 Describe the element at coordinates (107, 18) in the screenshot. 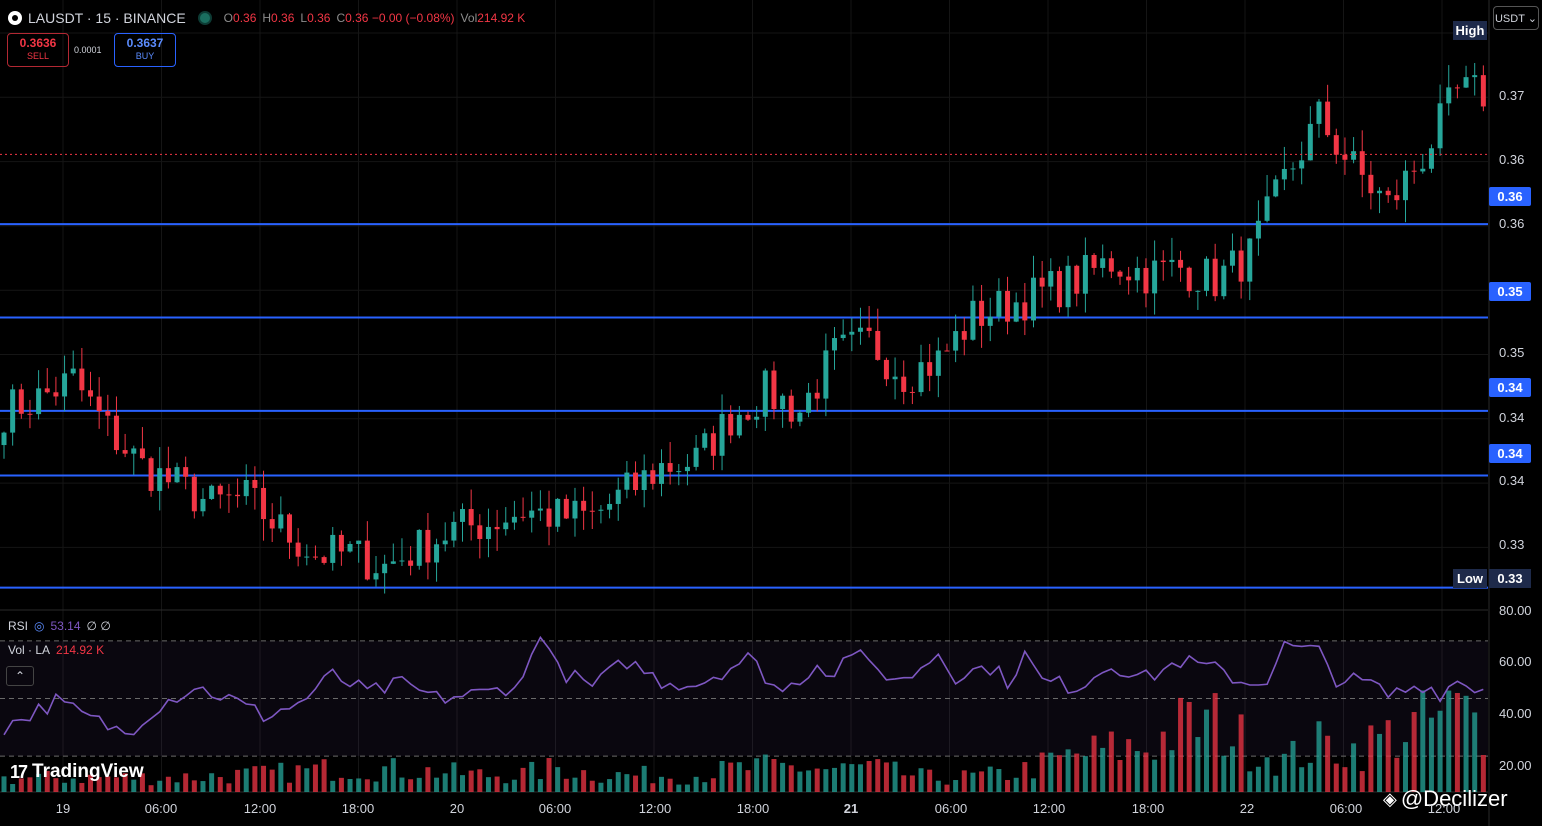

I see `symbol-title: LAUSDT · 15 · BINANCE` at that location.